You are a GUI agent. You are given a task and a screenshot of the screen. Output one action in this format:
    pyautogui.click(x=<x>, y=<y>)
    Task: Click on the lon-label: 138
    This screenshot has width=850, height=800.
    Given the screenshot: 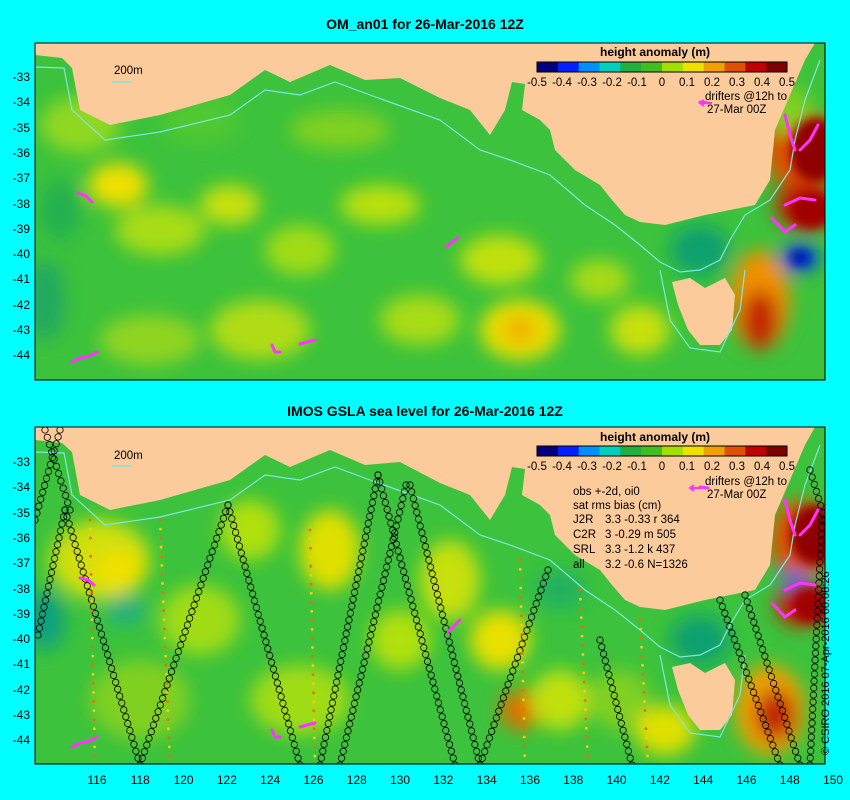 What is the action you would take?
    pyautogui.click(x=573, y=780)
    